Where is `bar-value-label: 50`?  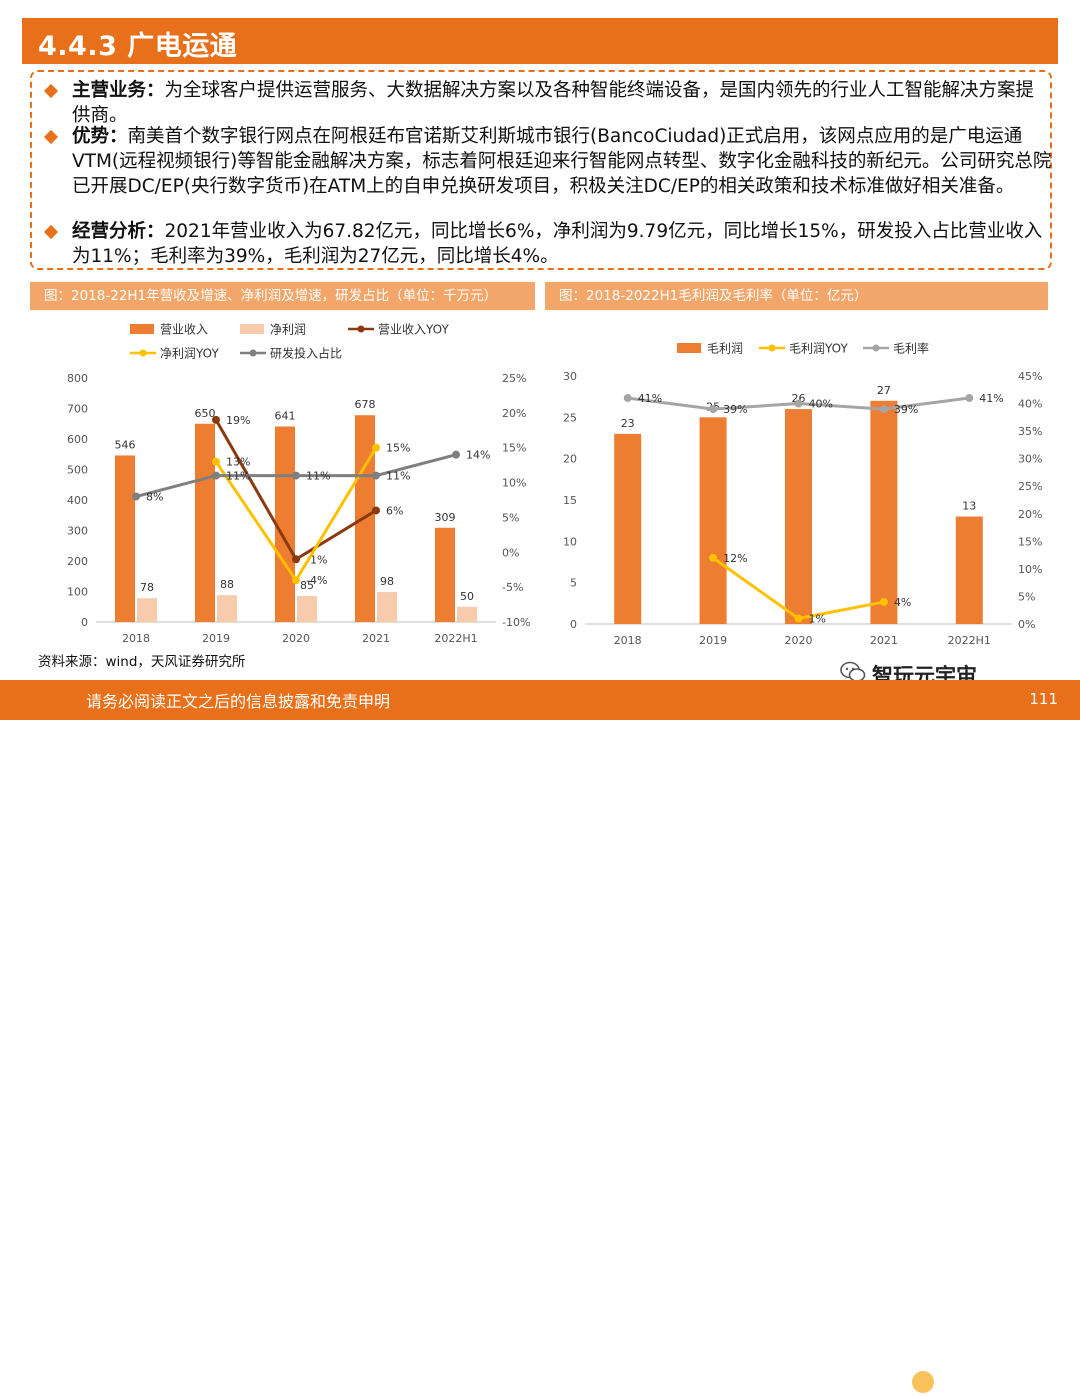 bar-value-label: 50 is located at coordinates (467, 596).